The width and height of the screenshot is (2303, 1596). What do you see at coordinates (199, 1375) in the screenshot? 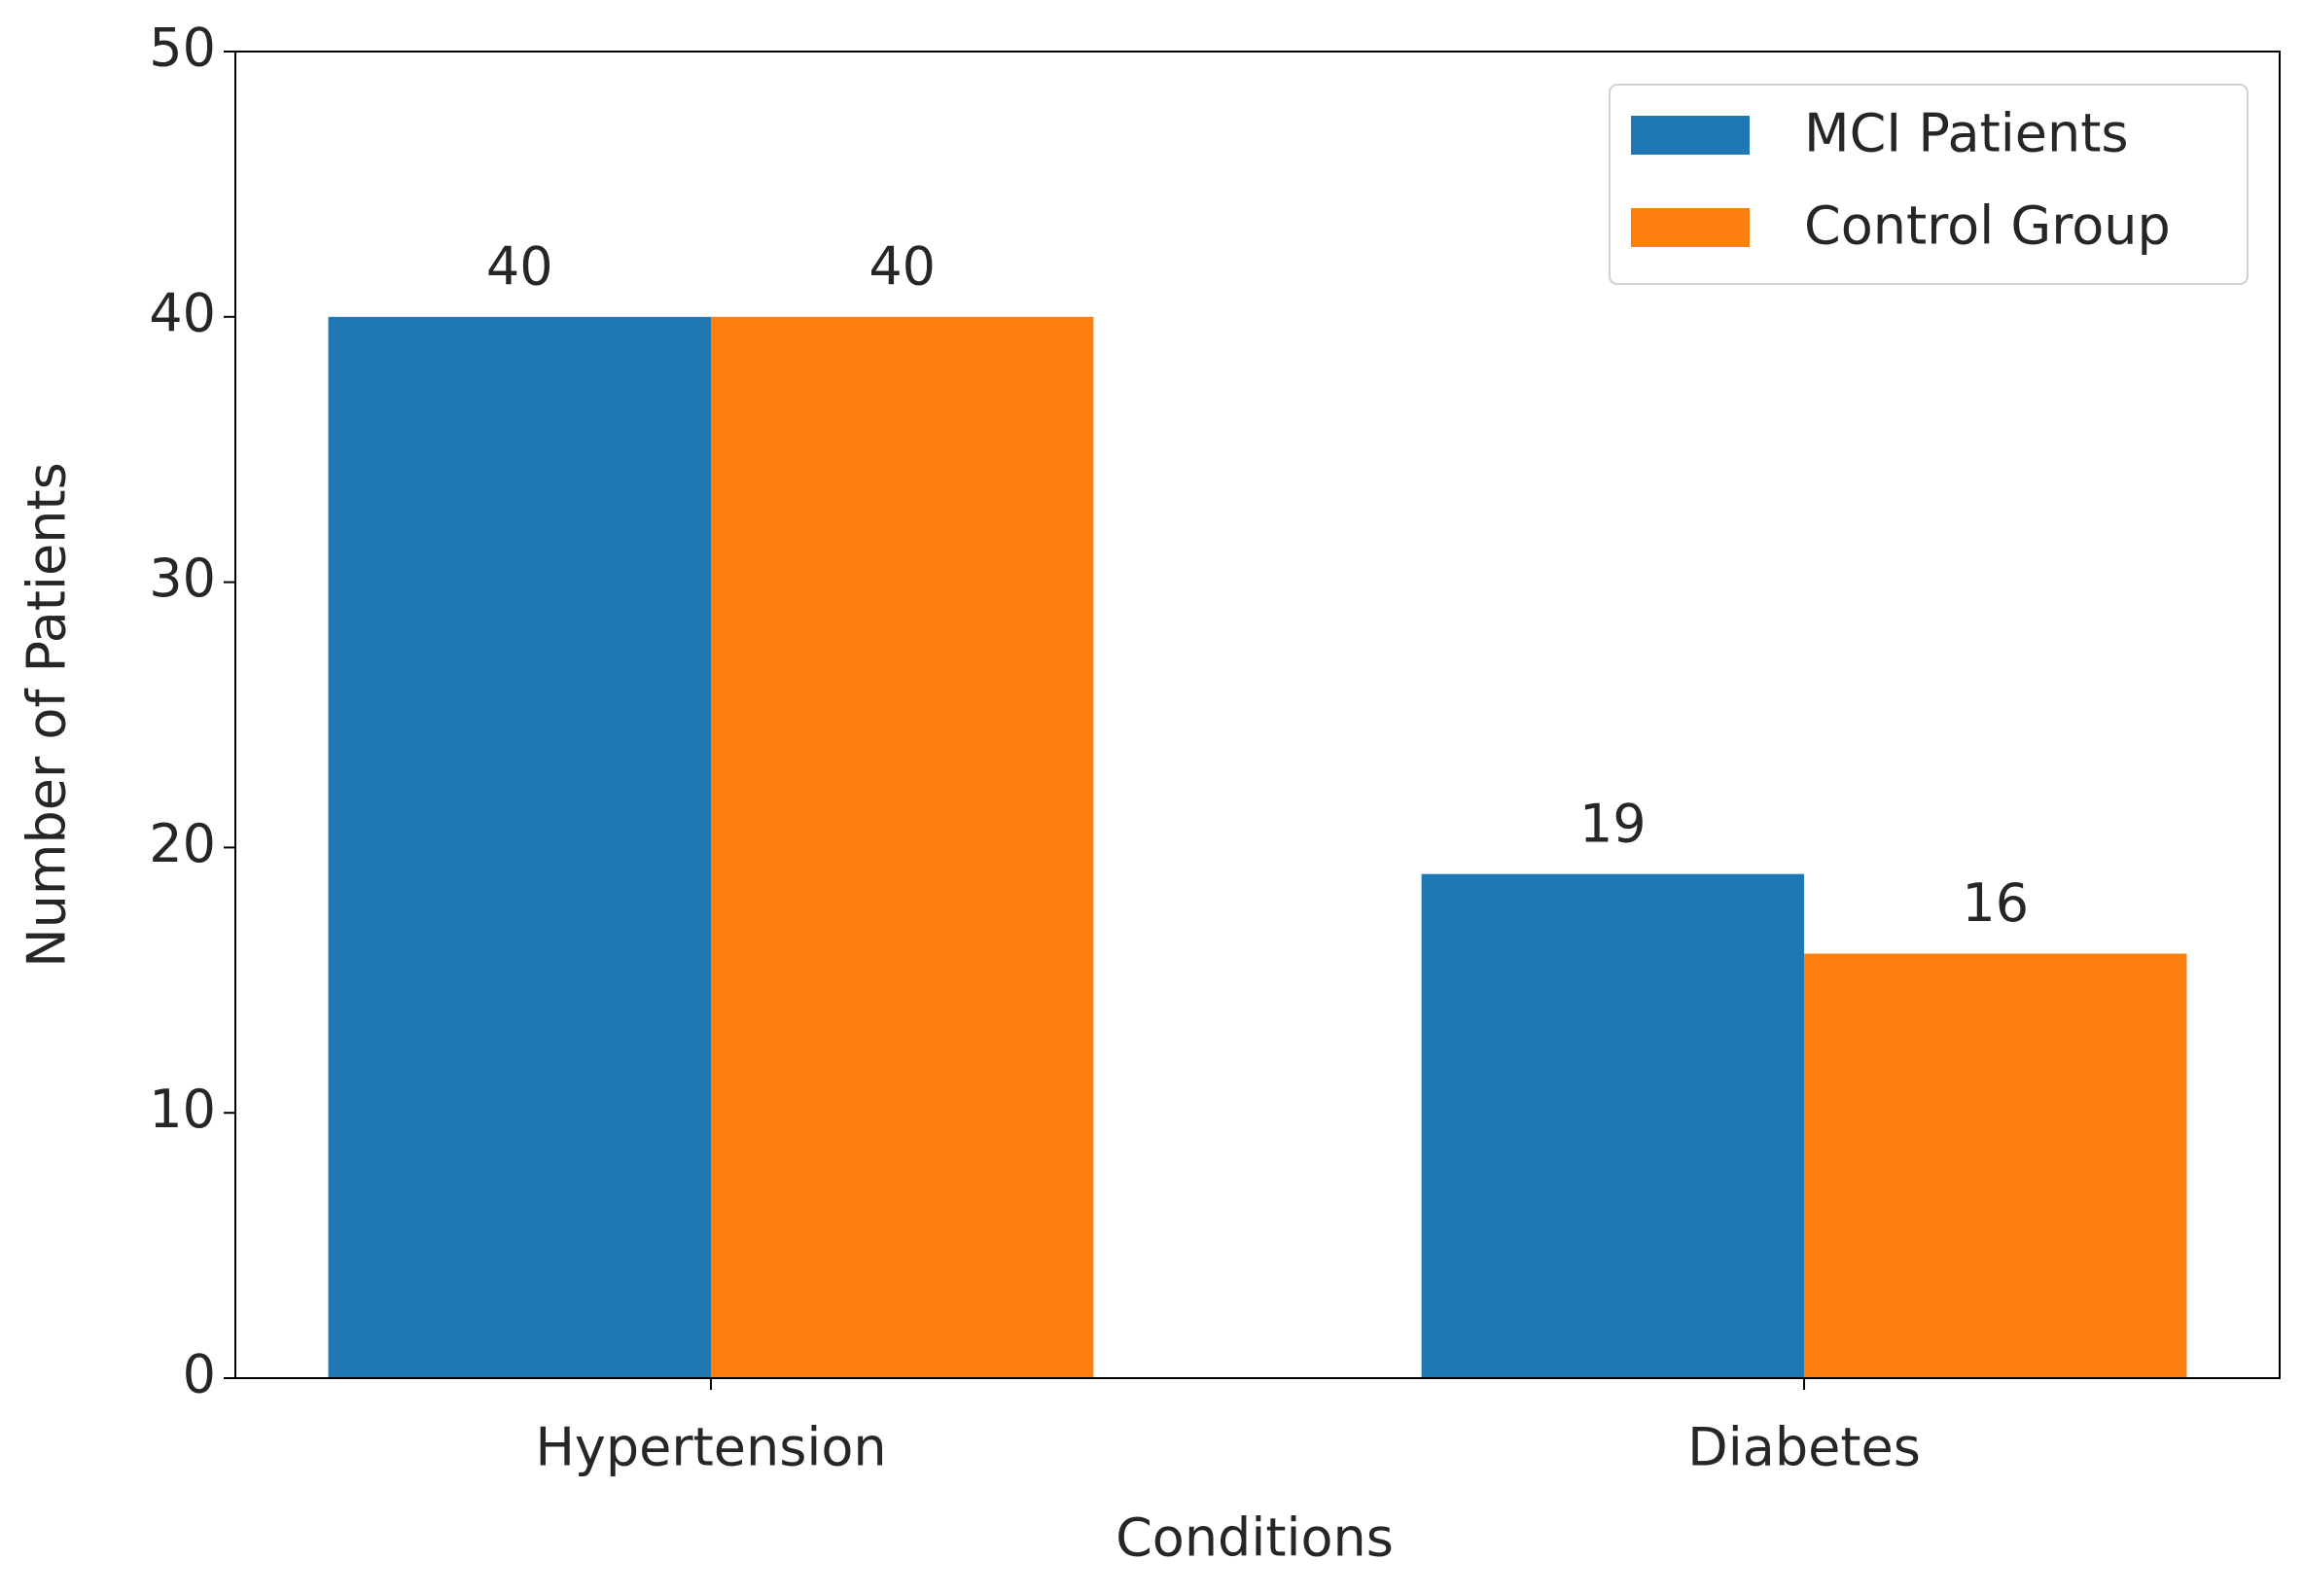
I see `y-tick-label: 0` at bounding box center [199, 1375].